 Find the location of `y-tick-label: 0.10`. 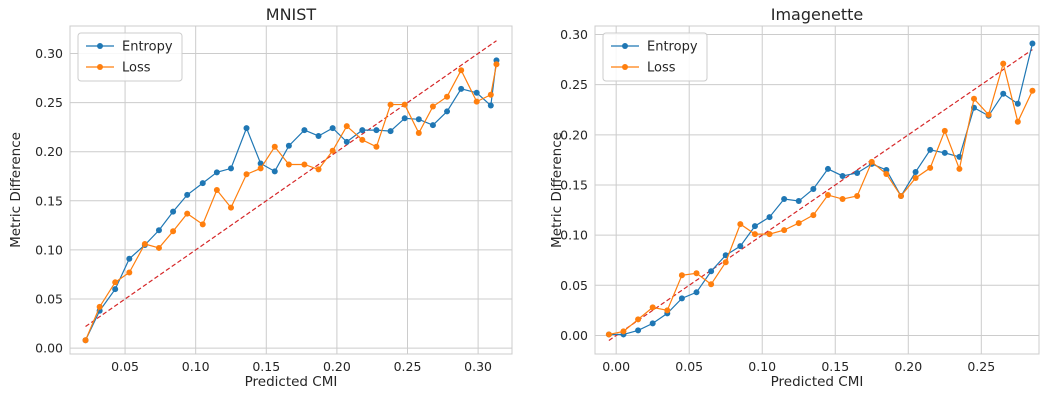

y-tick-label: 0.10 is located at coordinates (49, 249).